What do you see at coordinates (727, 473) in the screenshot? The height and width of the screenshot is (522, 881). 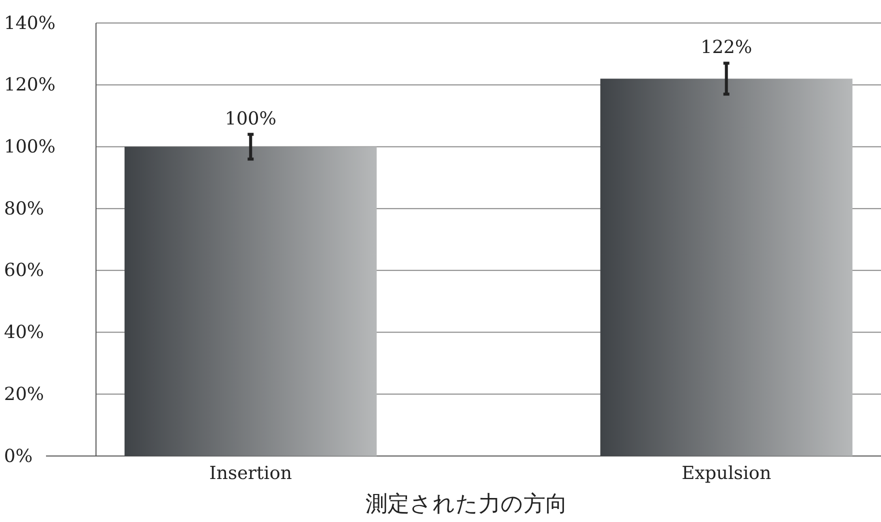 I see `x-tick-label: Expulsion` at bounding box center [727, 473].